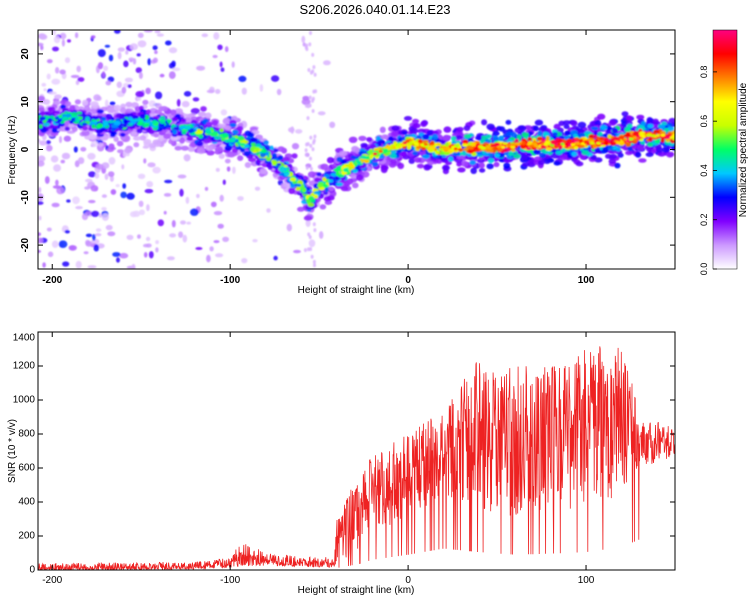  I want to click on colorbar-tick-label: 0.2, so click(704, 219).